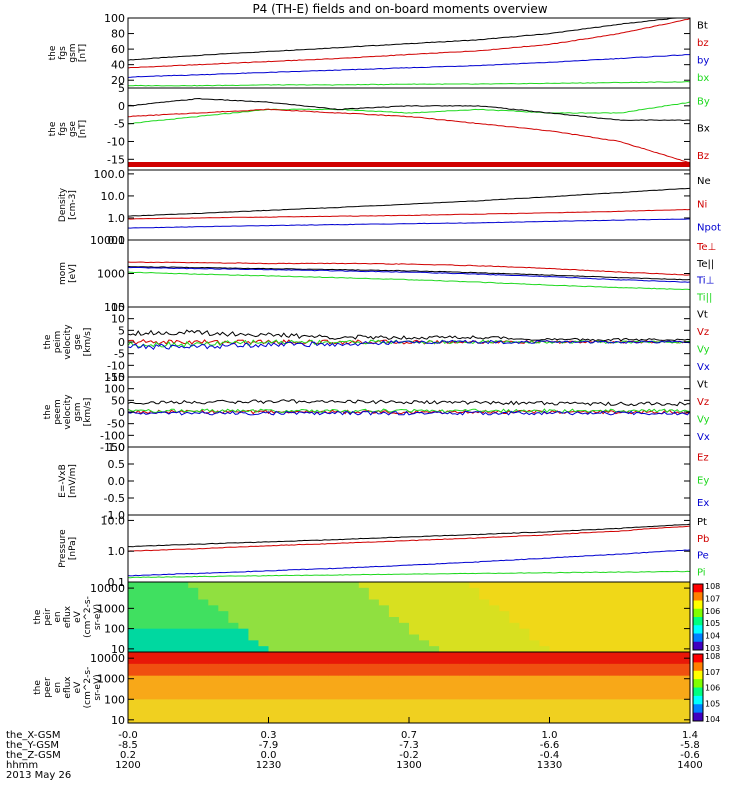  I want to click on y-tick-label: 10, so click(118, 720).